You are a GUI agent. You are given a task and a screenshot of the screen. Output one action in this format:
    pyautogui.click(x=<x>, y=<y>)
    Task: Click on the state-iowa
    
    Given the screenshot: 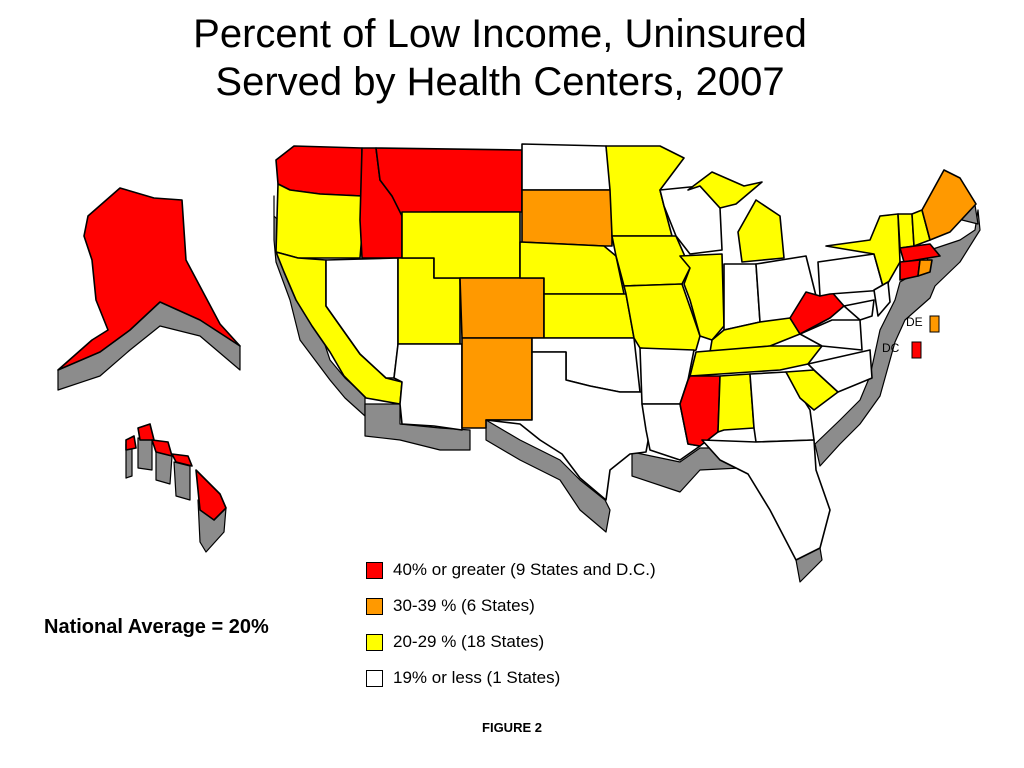 What is the action you would take?
    pyautogui.click(x=651, y=261)
    